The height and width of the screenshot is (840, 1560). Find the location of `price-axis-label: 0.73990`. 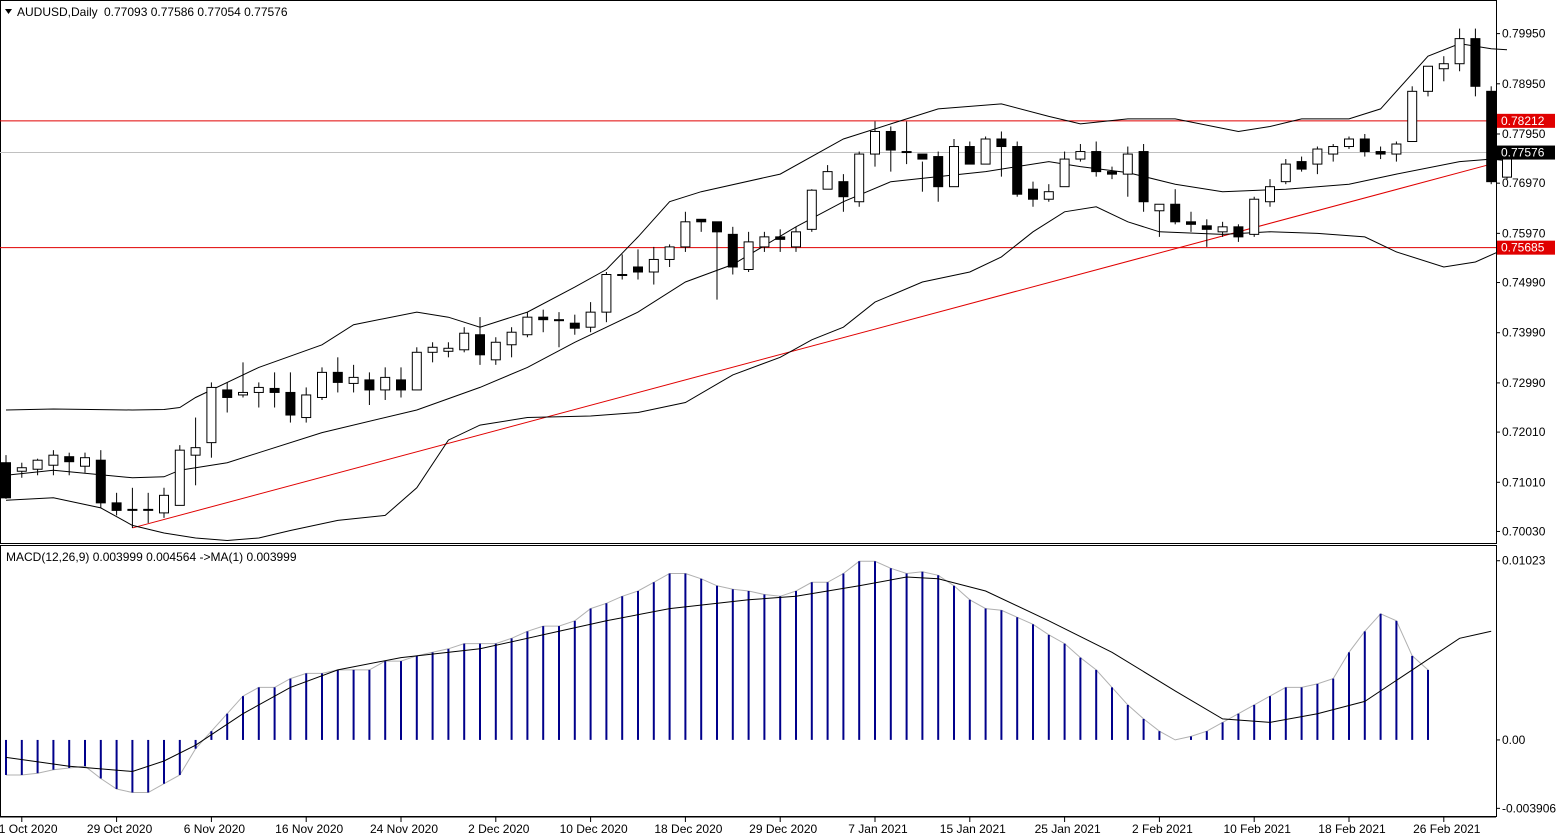

price-axis-label: 0.73990 is located at coordinates (1524, 333).